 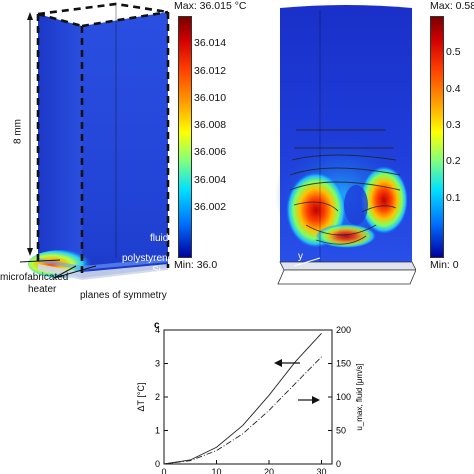 What do you see at coordinates (278, 363) in the screenshot?
I see `left-axis-arrowhead` at bounding box center [278, 363].